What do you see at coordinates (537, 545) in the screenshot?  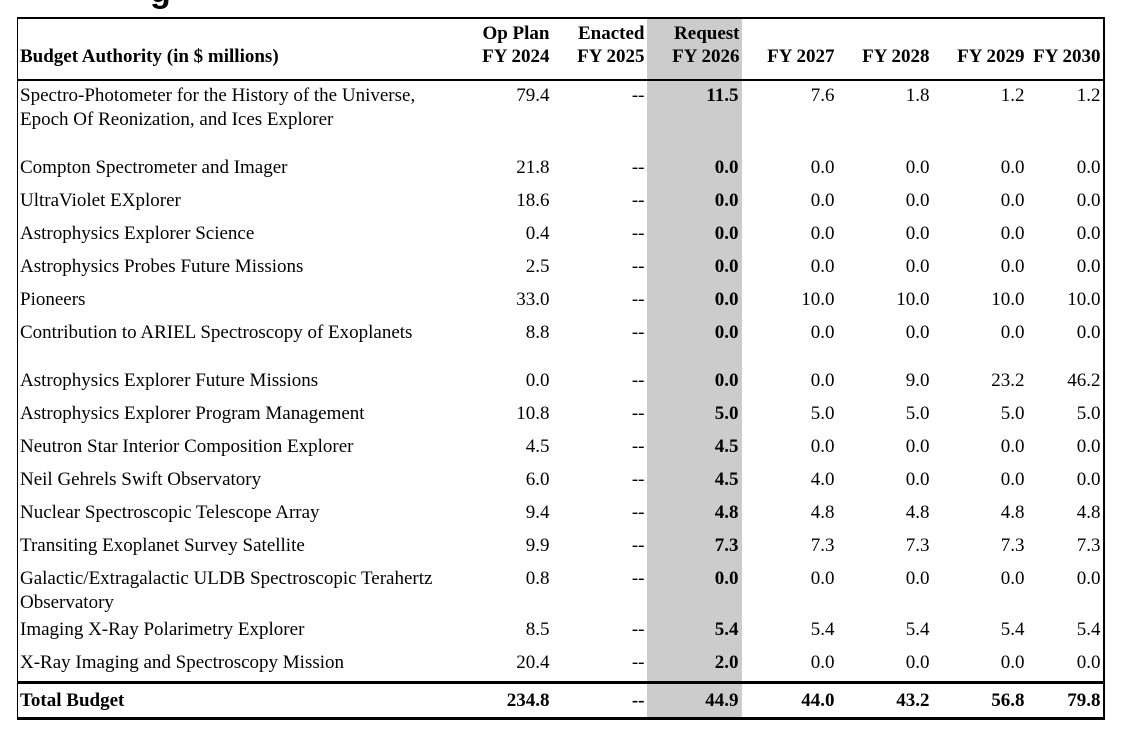 I see `value-cell-fy2024: 9.9` at bounding box center [537, 545].